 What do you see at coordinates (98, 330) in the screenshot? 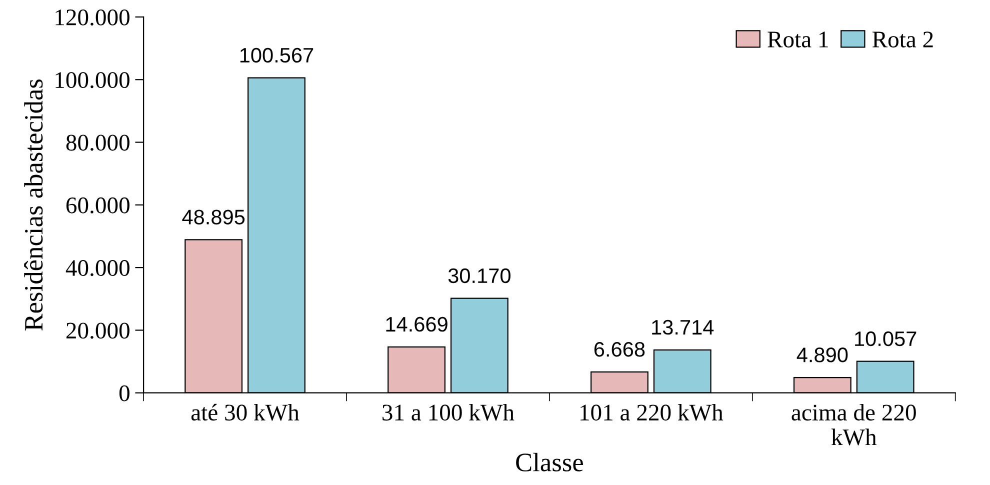
I see `y-tick-label: 20.000` at bounding box center [98, 330].